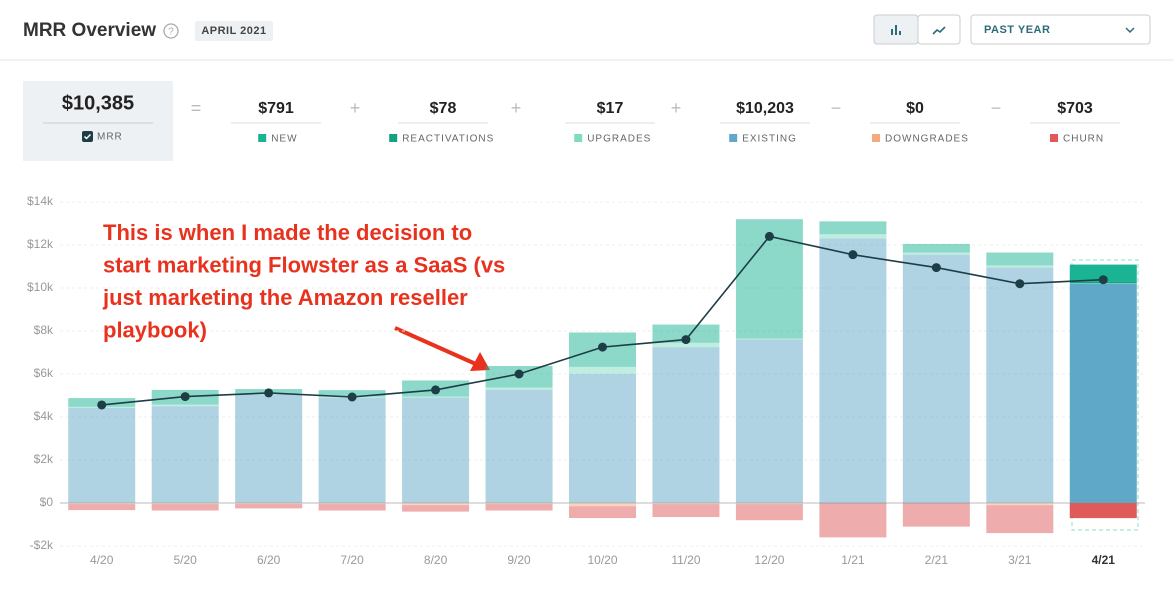 This screenshot has width=1174, height=600. What do you see at coordinates (1017, 30) in the screenshot?
I see `range: PAST YEAR` at bounding box center [1017, 30].